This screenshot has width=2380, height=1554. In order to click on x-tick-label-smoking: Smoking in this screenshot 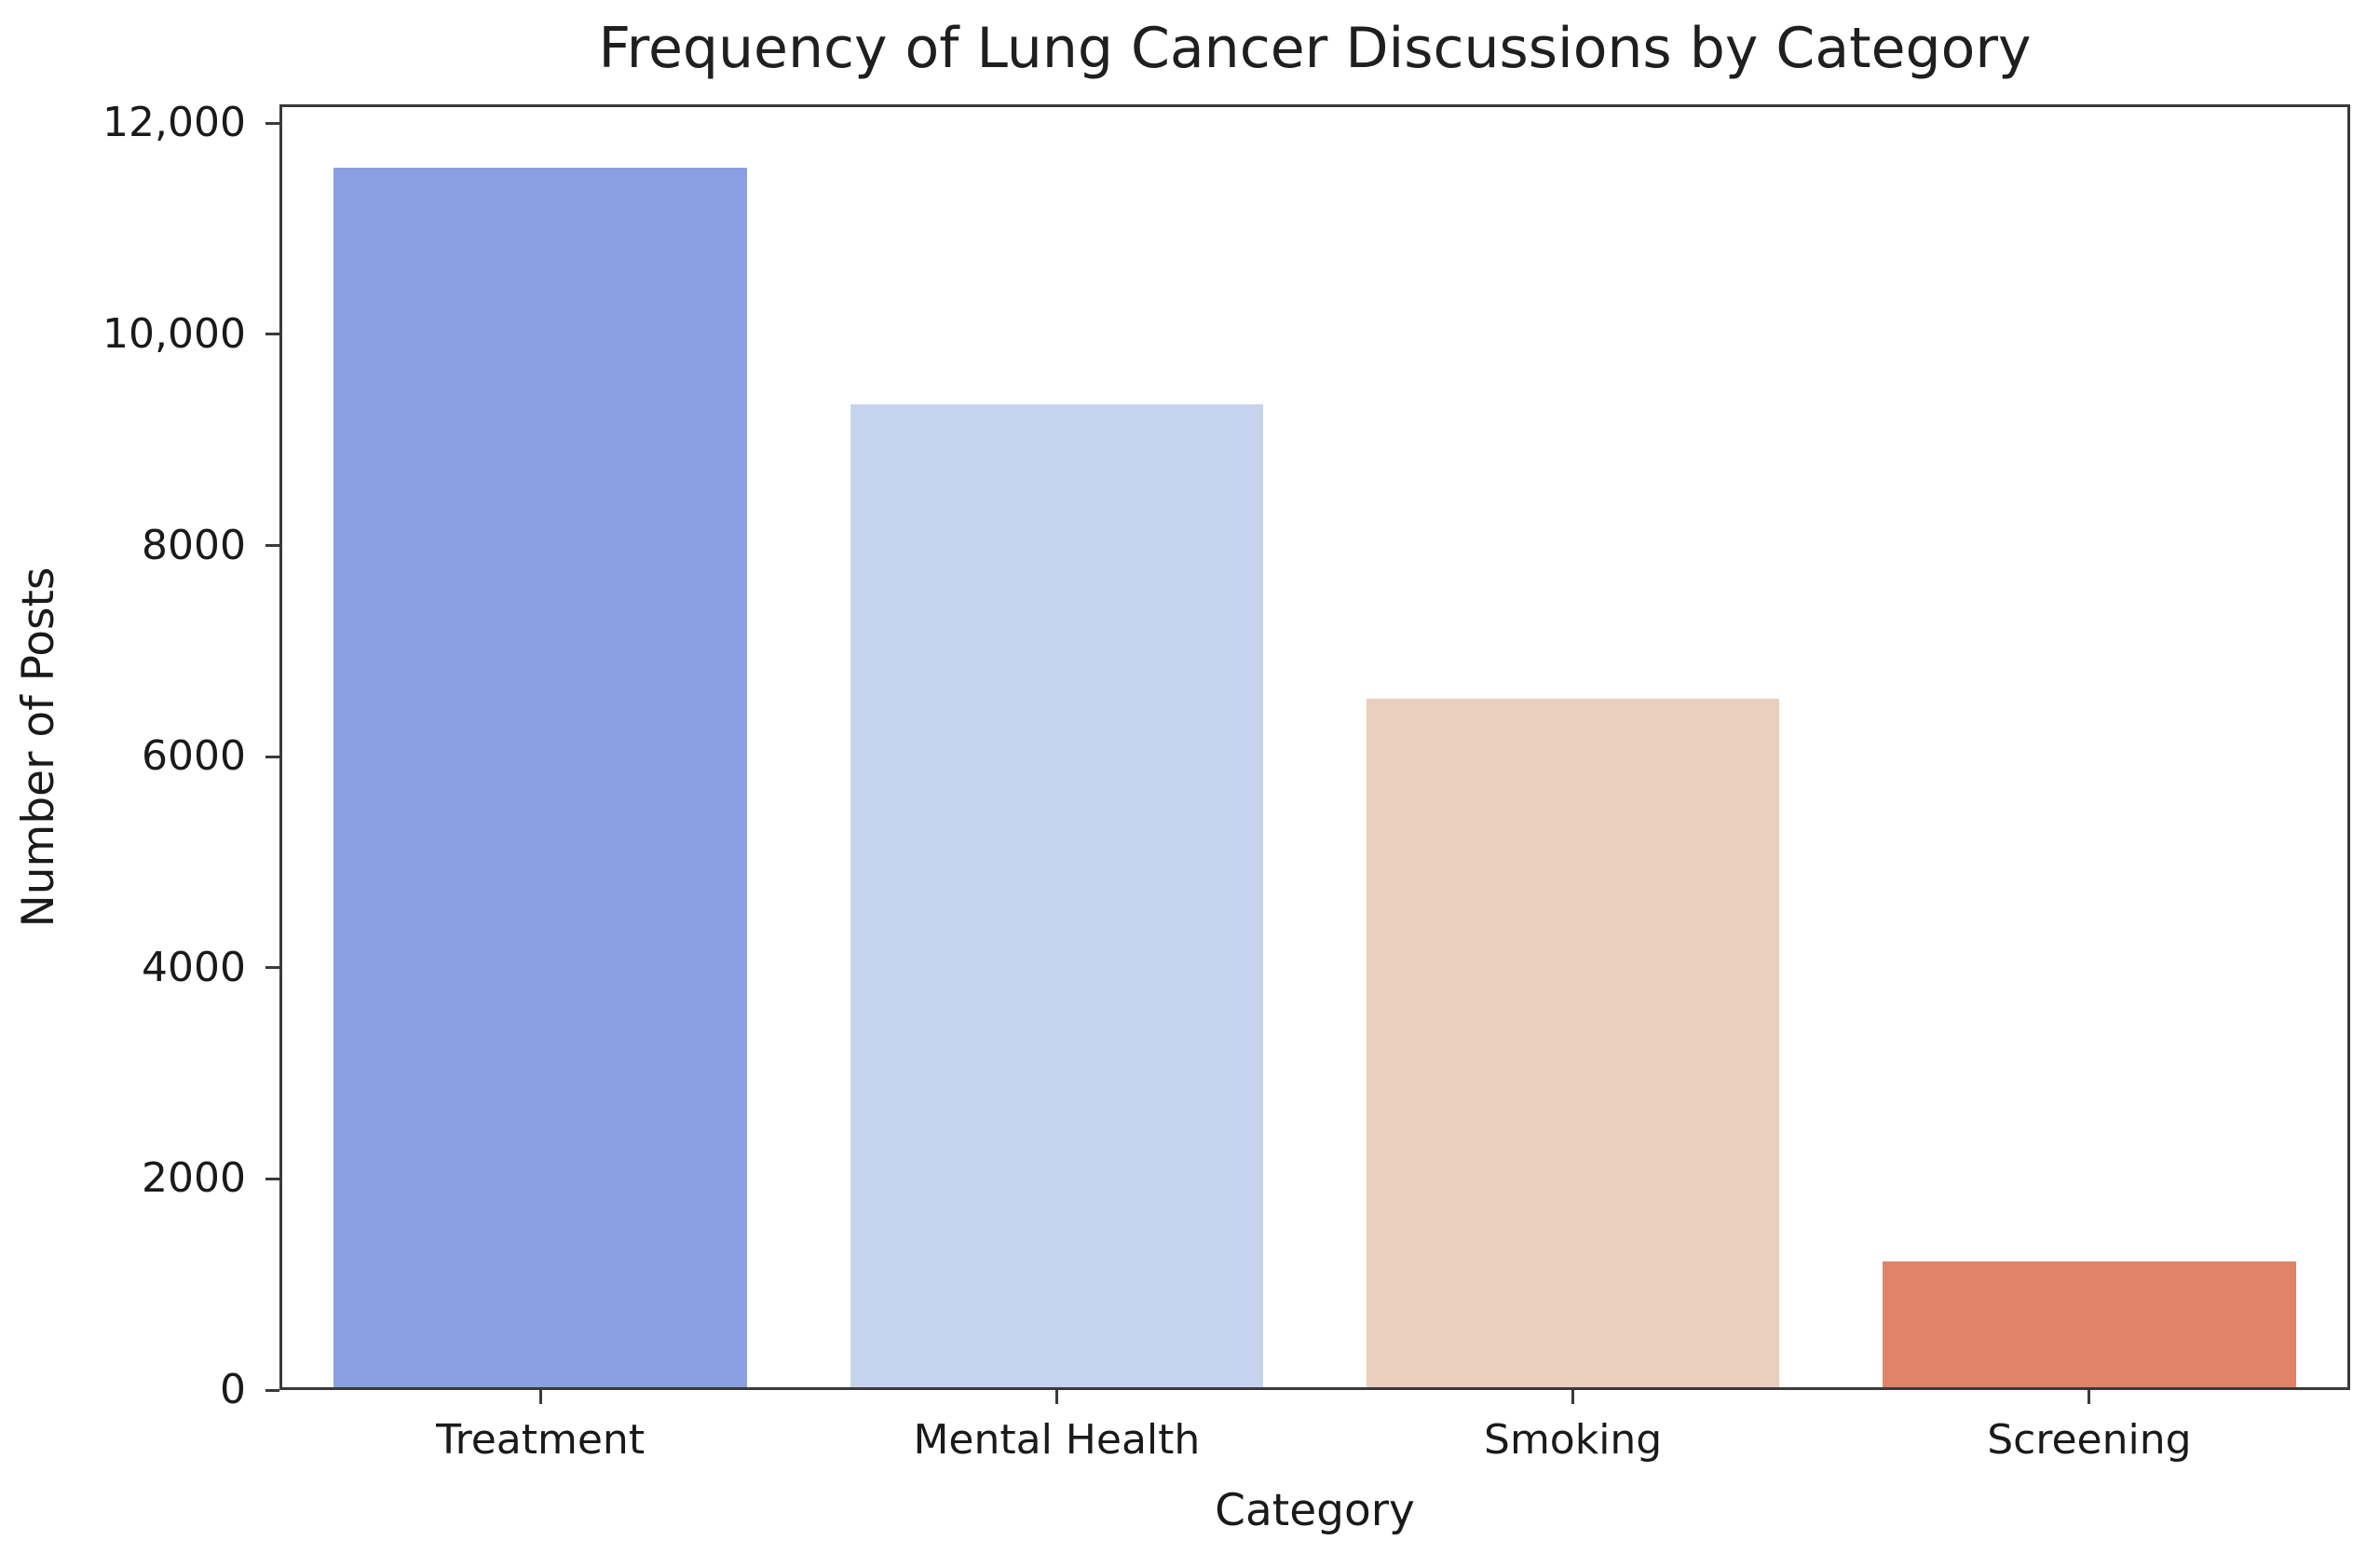, I will do `click(1573, 1440)`.